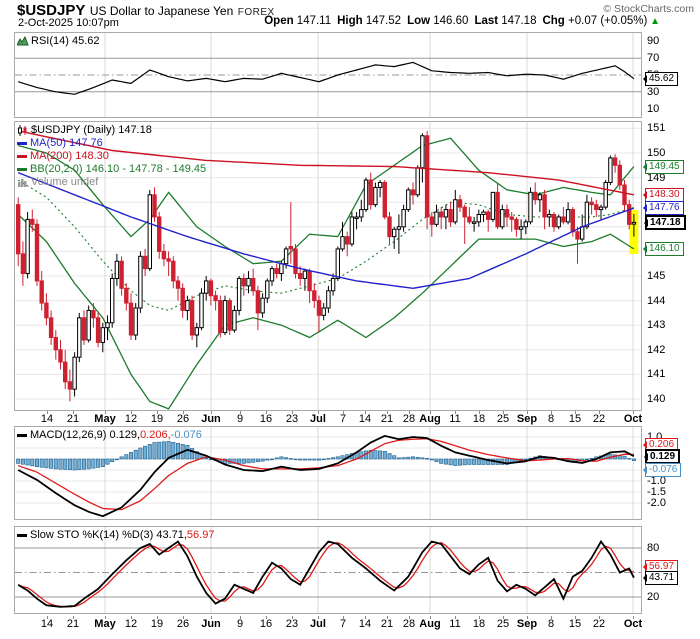  I want to click on macd-panel, so click(328, 473).